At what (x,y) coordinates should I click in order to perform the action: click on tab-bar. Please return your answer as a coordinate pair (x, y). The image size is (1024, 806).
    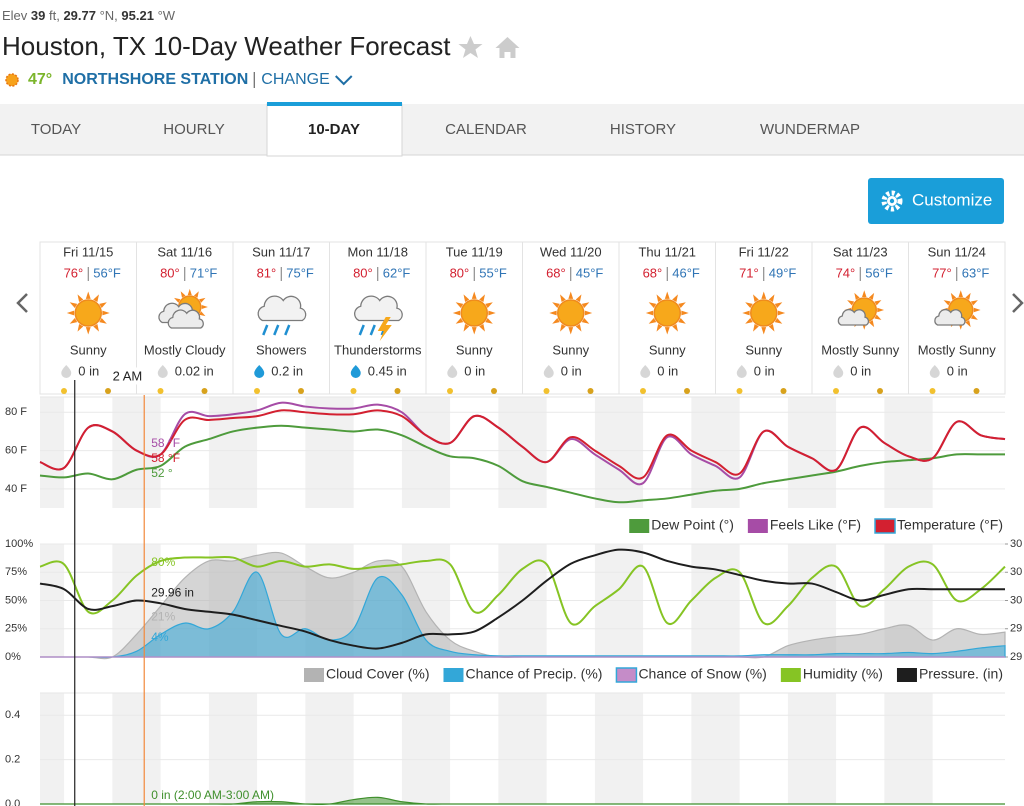
    Looking at the image, I should click on (512, 129).